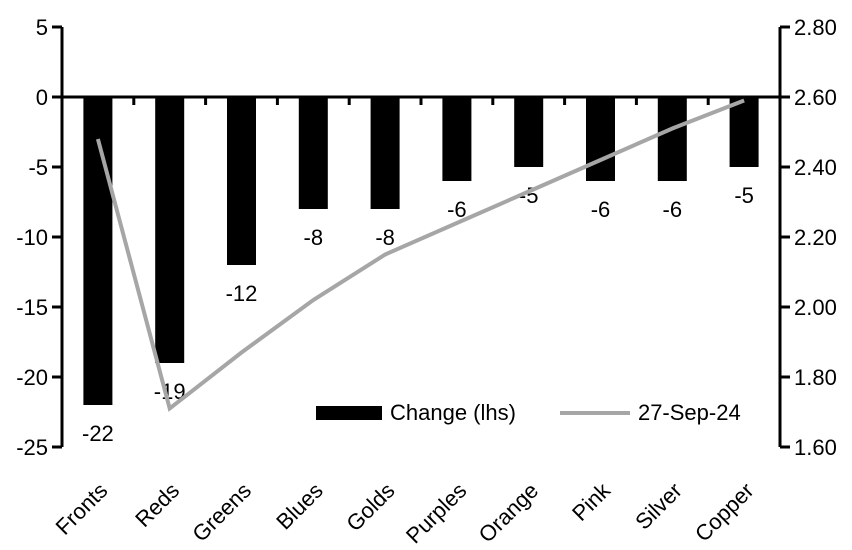  What do you see at coordinates (242, 293) in the screenshot?
I see `bar-label-greens: -12` at bounding box center [242, 293].